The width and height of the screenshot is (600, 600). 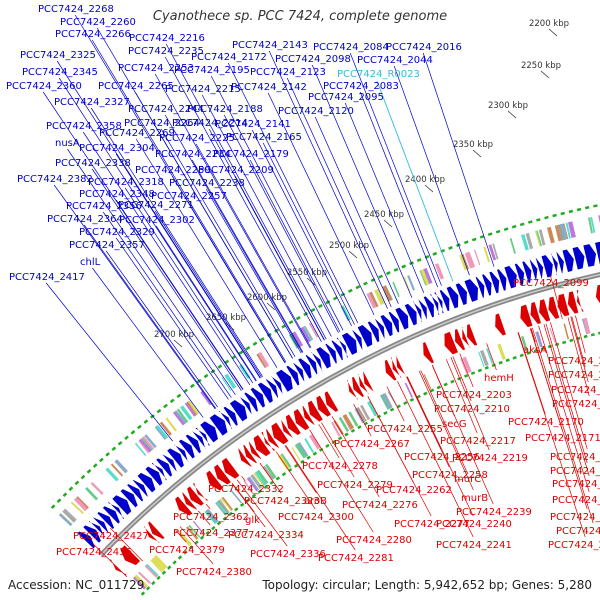 What do you see at coordinates (174, 335) in the screenshot?
I see `scale-tick-label: 2700 kbp` at bounding box center [174, 335].